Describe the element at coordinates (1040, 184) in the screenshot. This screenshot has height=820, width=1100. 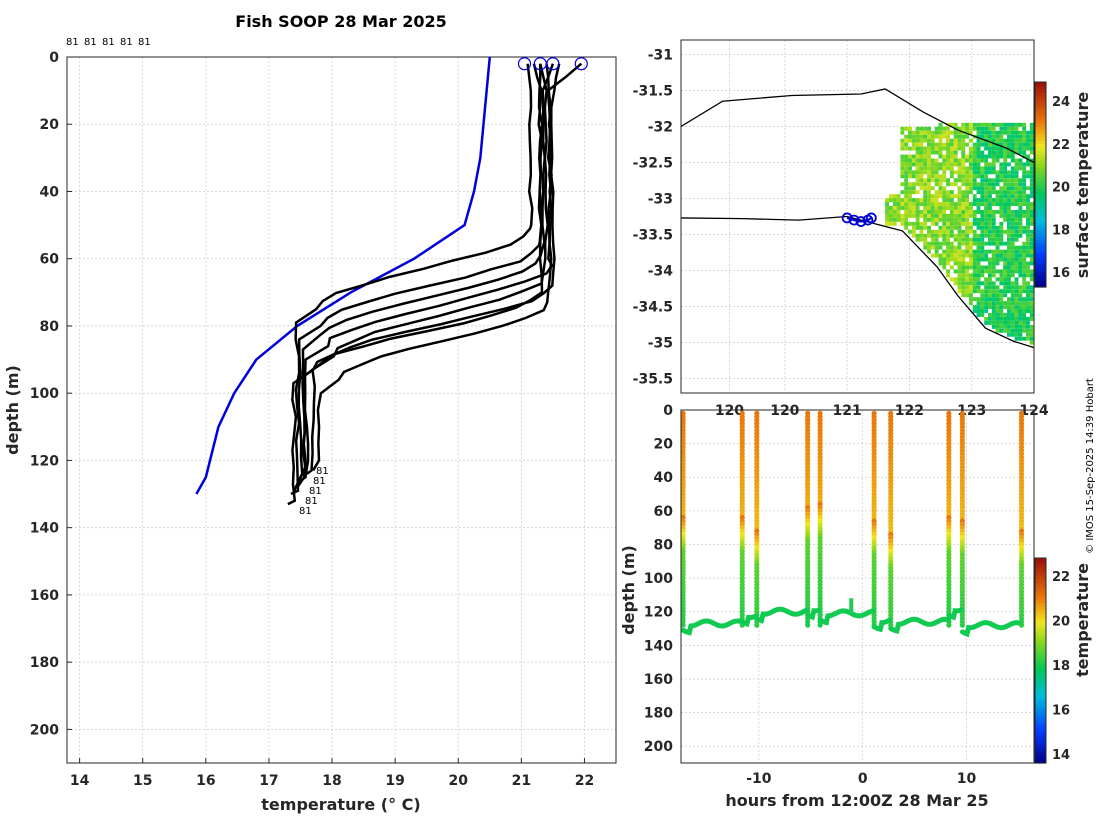
I see `colorbar-frame` at that location.